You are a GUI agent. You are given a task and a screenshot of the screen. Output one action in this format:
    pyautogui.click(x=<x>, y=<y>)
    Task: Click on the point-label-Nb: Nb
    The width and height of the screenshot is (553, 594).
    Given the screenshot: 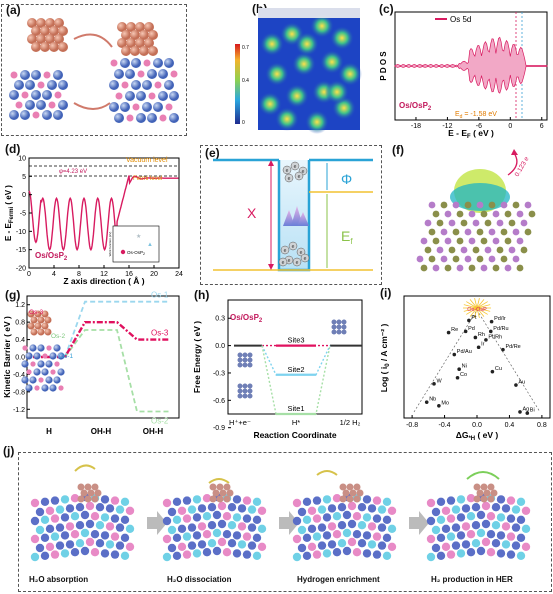 What is the action you would take?
    pyautogui.click(x=432, y=400)
    